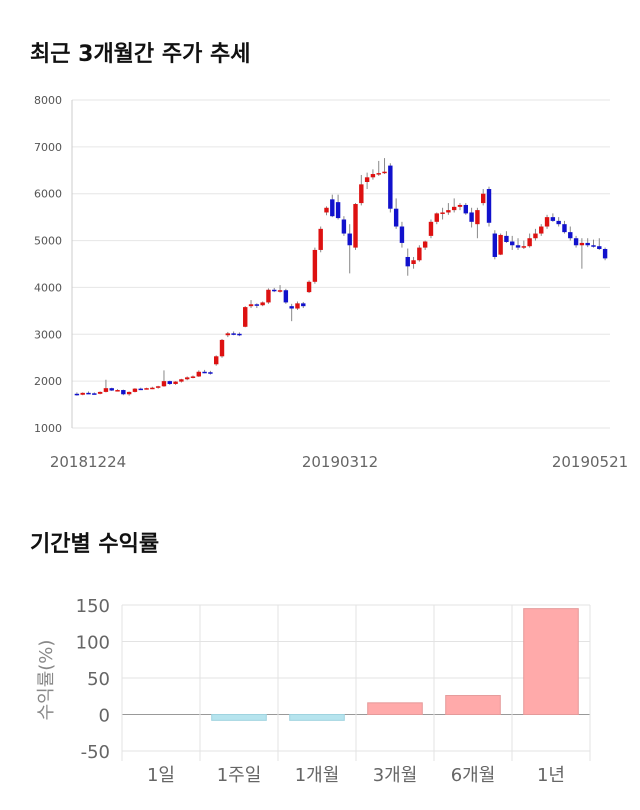  What do you see at coordinates (239, 775) in the screenshot?
I see `category-label: 1주일` at bounding box center [239, 775].